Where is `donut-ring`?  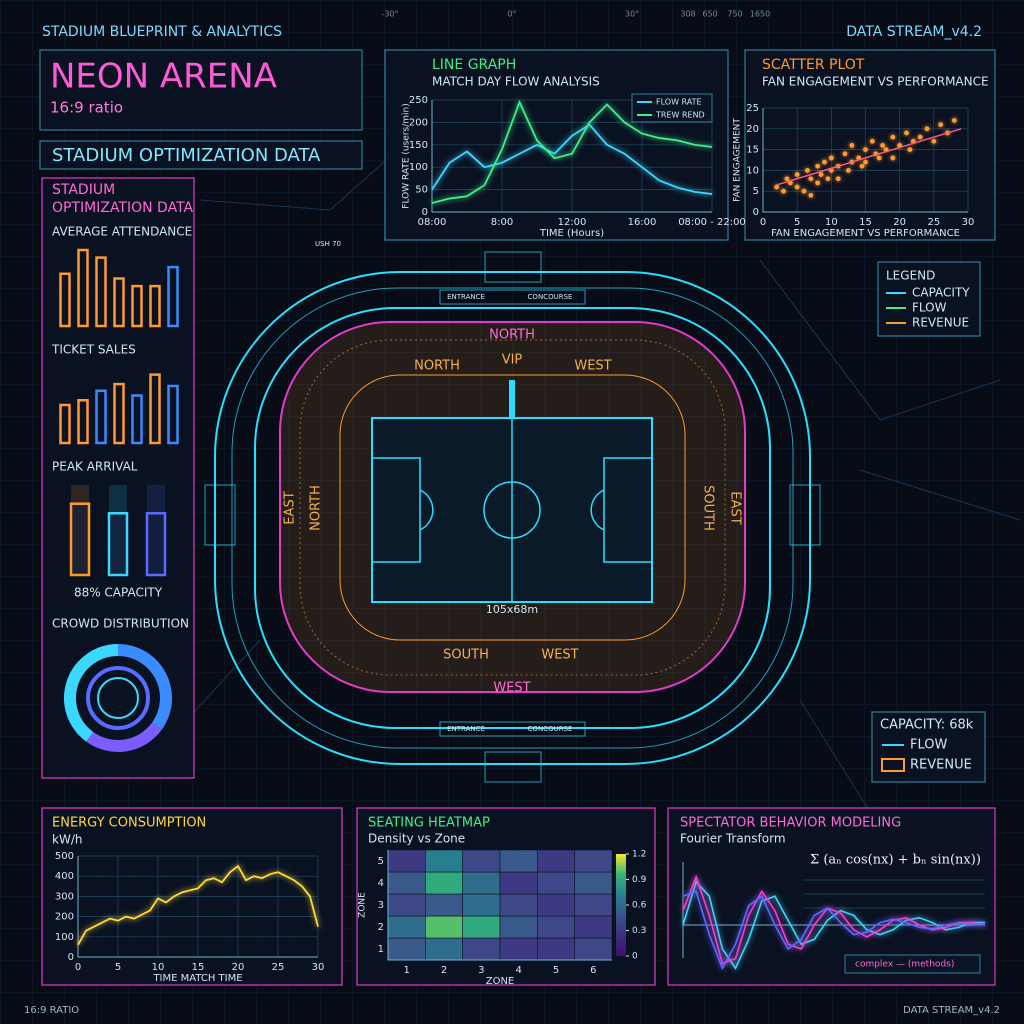 donut-ring is located at coordinates (118, 698).